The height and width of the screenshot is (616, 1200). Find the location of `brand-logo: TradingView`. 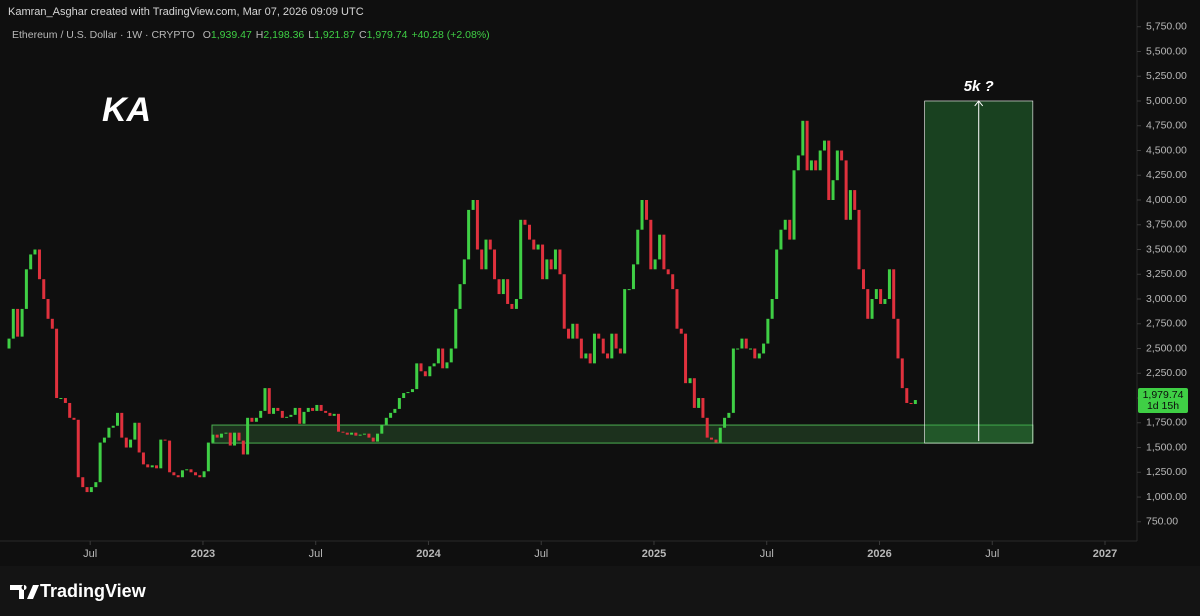

brand-logo: TradingView is located at coordinates (78, 591).